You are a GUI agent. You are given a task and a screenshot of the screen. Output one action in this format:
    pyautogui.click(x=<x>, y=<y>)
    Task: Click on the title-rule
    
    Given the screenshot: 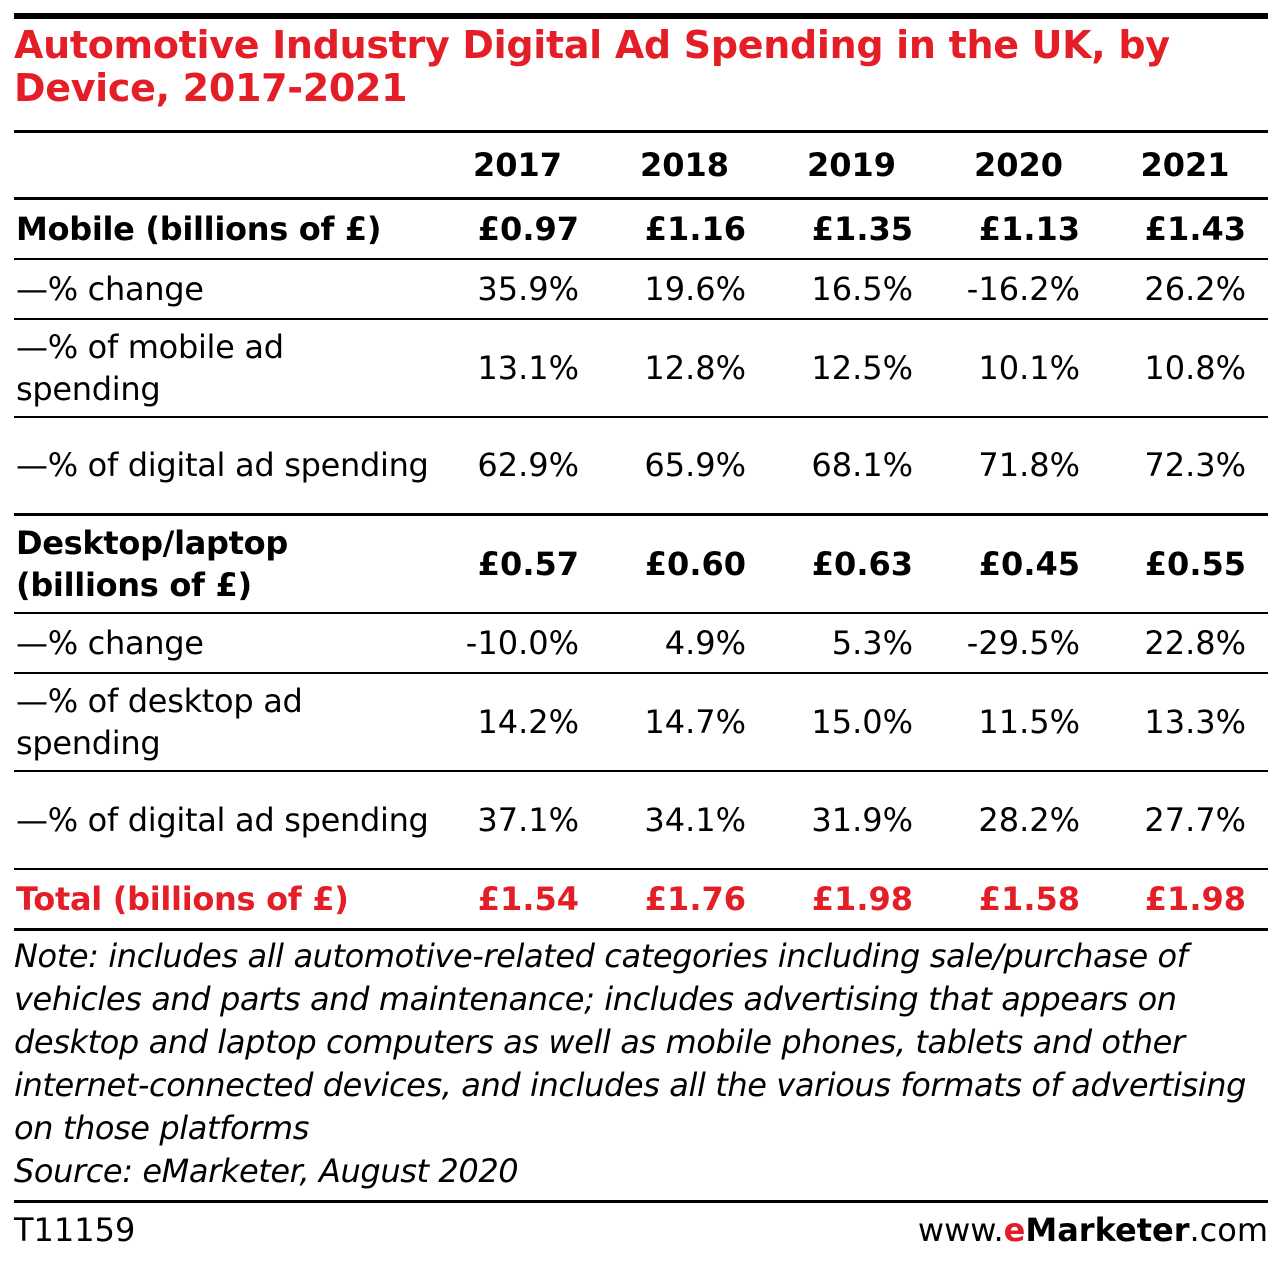 What is the action you would take?
    pyautogui.click(x=641, y=131)
    